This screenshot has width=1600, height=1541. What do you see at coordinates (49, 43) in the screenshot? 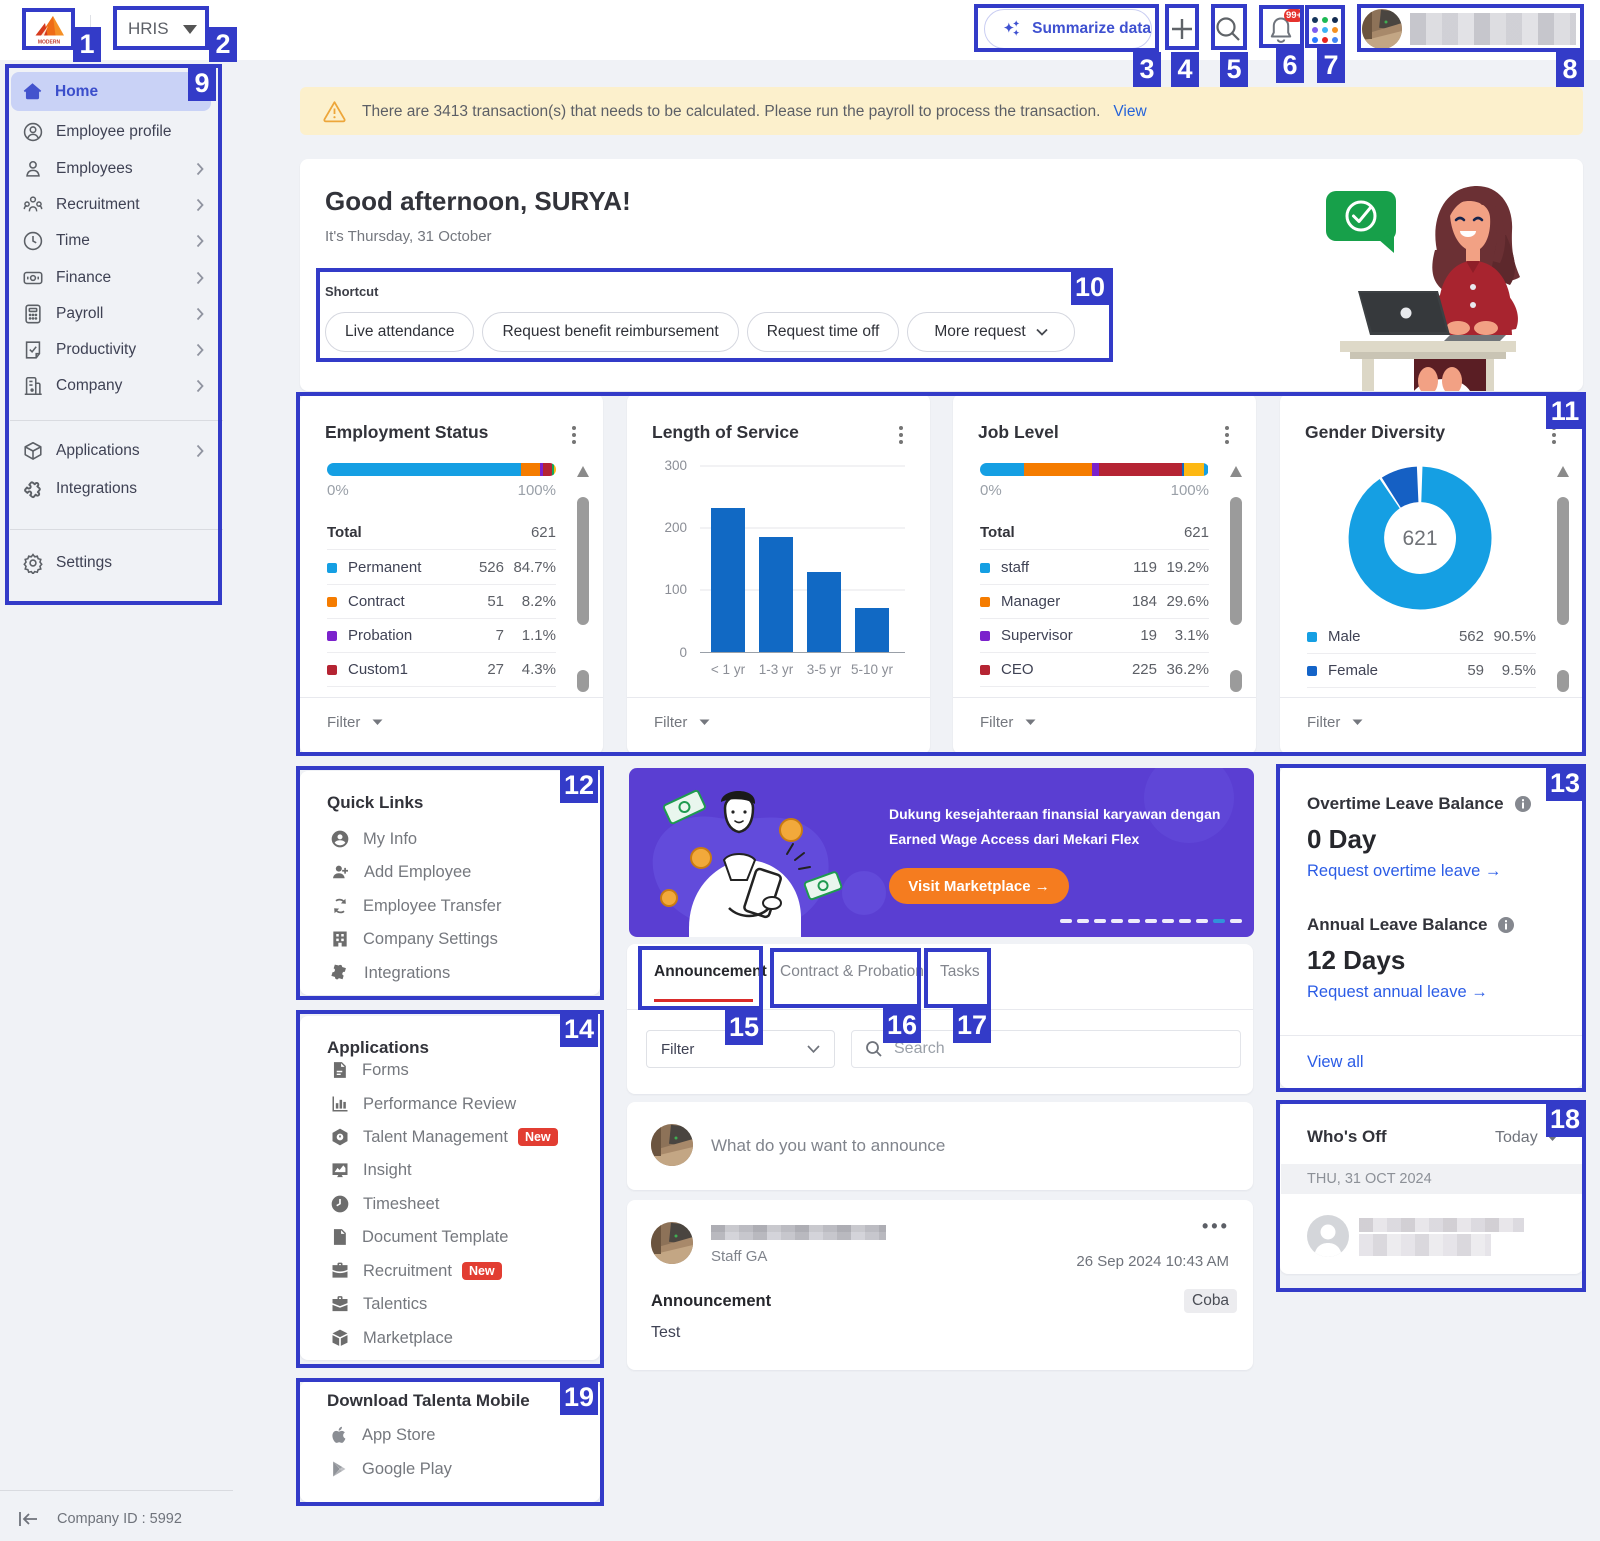
I see `svg-text: MODERN` at bounding box center [49, 43].